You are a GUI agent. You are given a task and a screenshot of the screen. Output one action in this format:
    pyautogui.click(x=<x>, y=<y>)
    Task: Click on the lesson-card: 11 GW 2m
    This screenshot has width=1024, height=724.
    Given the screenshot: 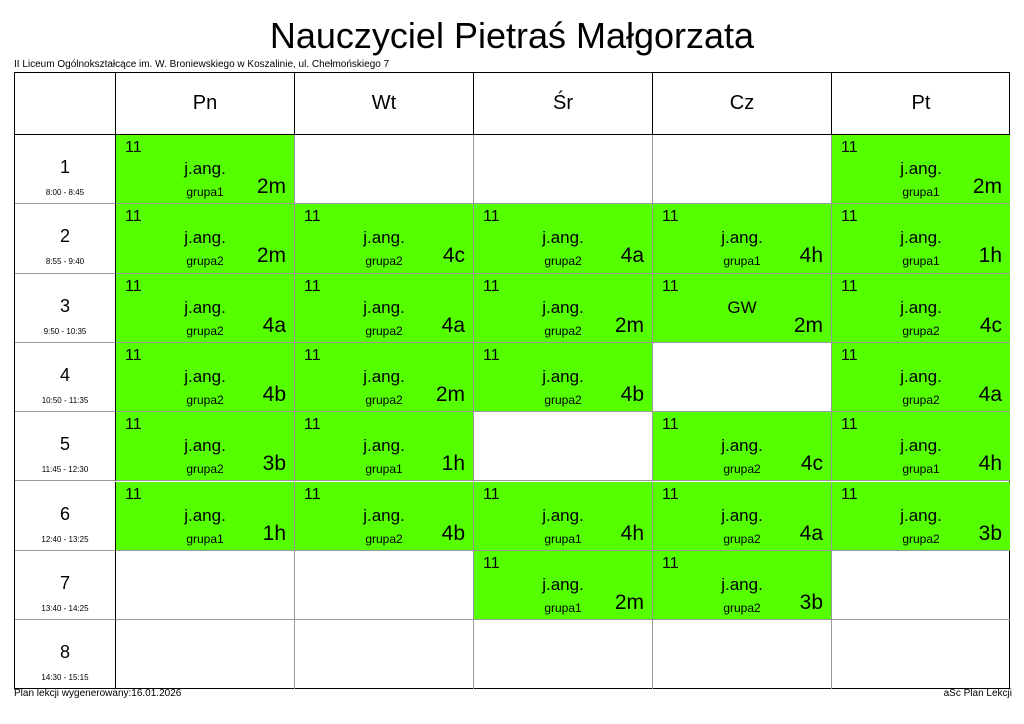 What is the action you would take?
    pyautogui.click(x=742, y=308)
    